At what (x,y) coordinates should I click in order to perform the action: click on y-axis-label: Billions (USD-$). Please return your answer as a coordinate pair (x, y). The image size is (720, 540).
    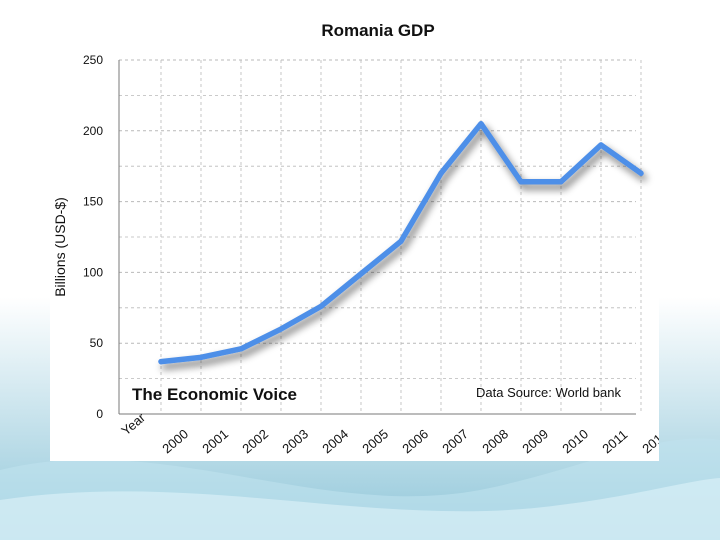
    Looking at the image, I should click on (60, 247).